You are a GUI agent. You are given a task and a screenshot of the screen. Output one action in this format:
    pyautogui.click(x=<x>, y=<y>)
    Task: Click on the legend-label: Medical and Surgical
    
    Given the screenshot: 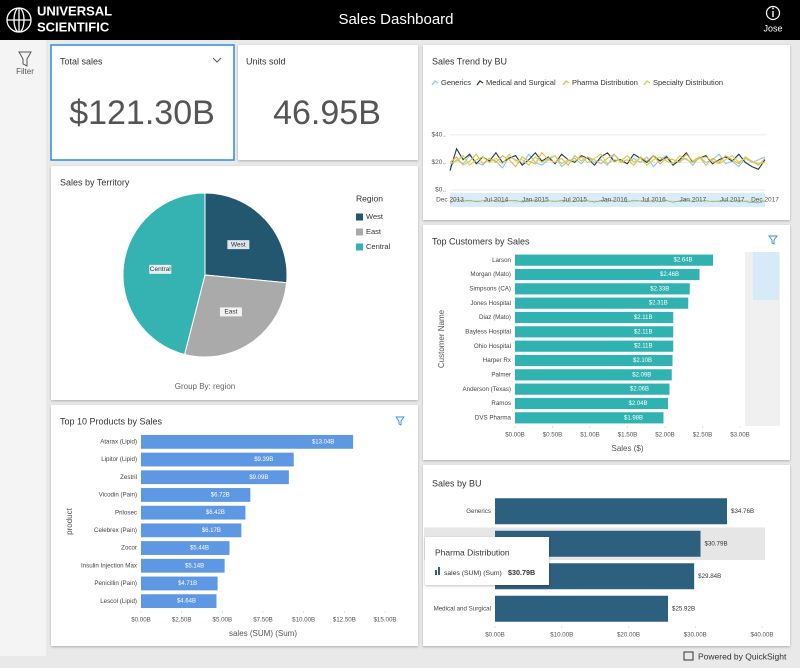 What is the action you would take?
    pyautogui.click(x=521, y=82)
    